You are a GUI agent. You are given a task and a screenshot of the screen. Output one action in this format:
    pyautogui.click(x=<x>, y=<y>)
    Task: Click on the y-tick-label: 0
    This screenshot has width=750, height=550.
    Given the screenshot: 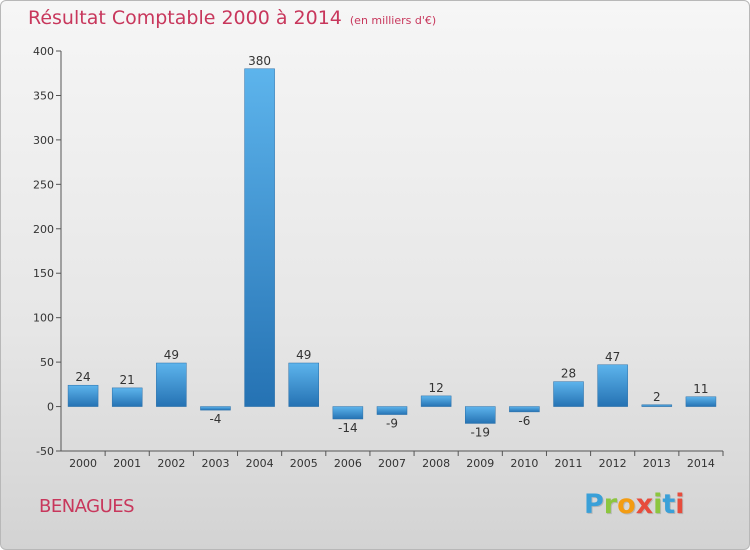 What is the action you would take?
    pyautogui.click(x=50, y=407)
    